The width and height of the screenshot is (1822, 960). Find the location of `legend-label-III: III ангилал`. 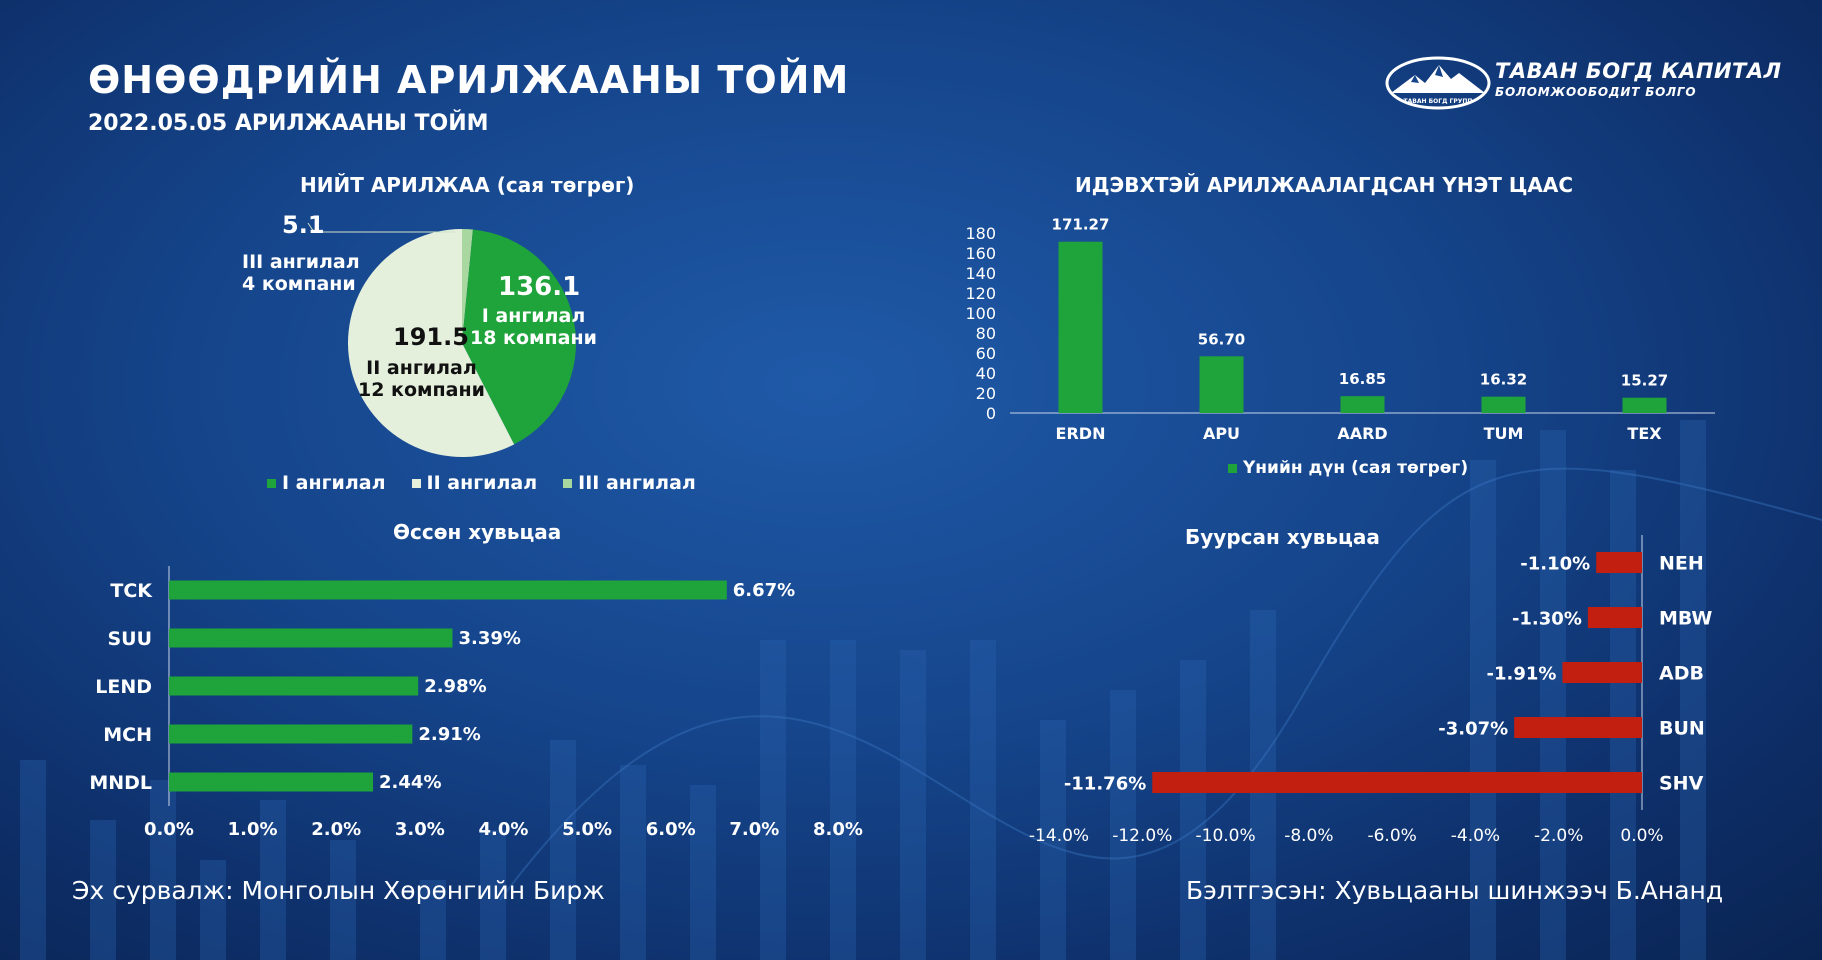

legend-label-III: III ангилал is located at coordinates (637, 483).